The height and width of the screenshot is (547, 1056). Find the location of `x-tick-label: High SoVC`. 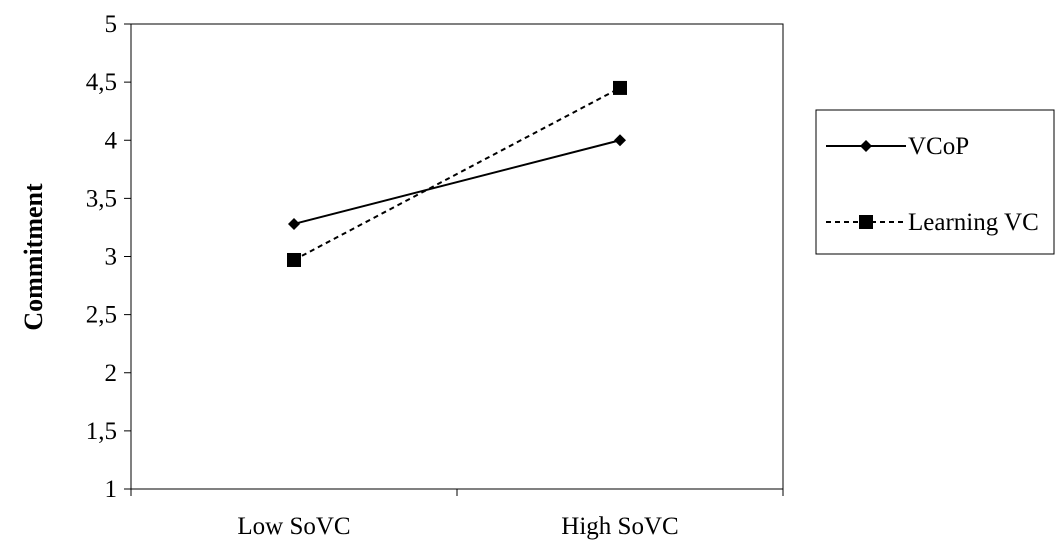

x-tick-label: High SoVC is located at coordinates (619, 526).